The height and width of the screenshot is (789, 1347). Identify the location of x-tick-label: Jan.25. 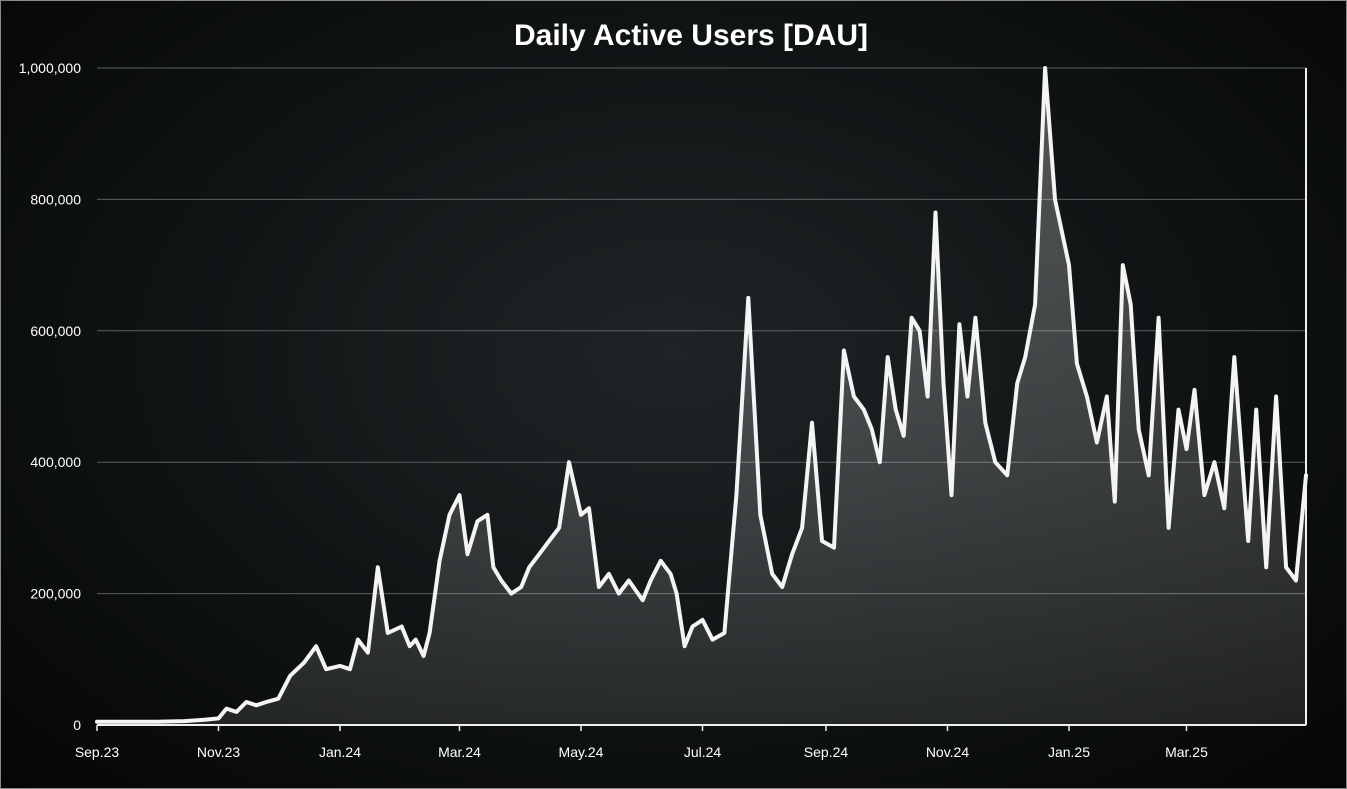
(1069, 752).